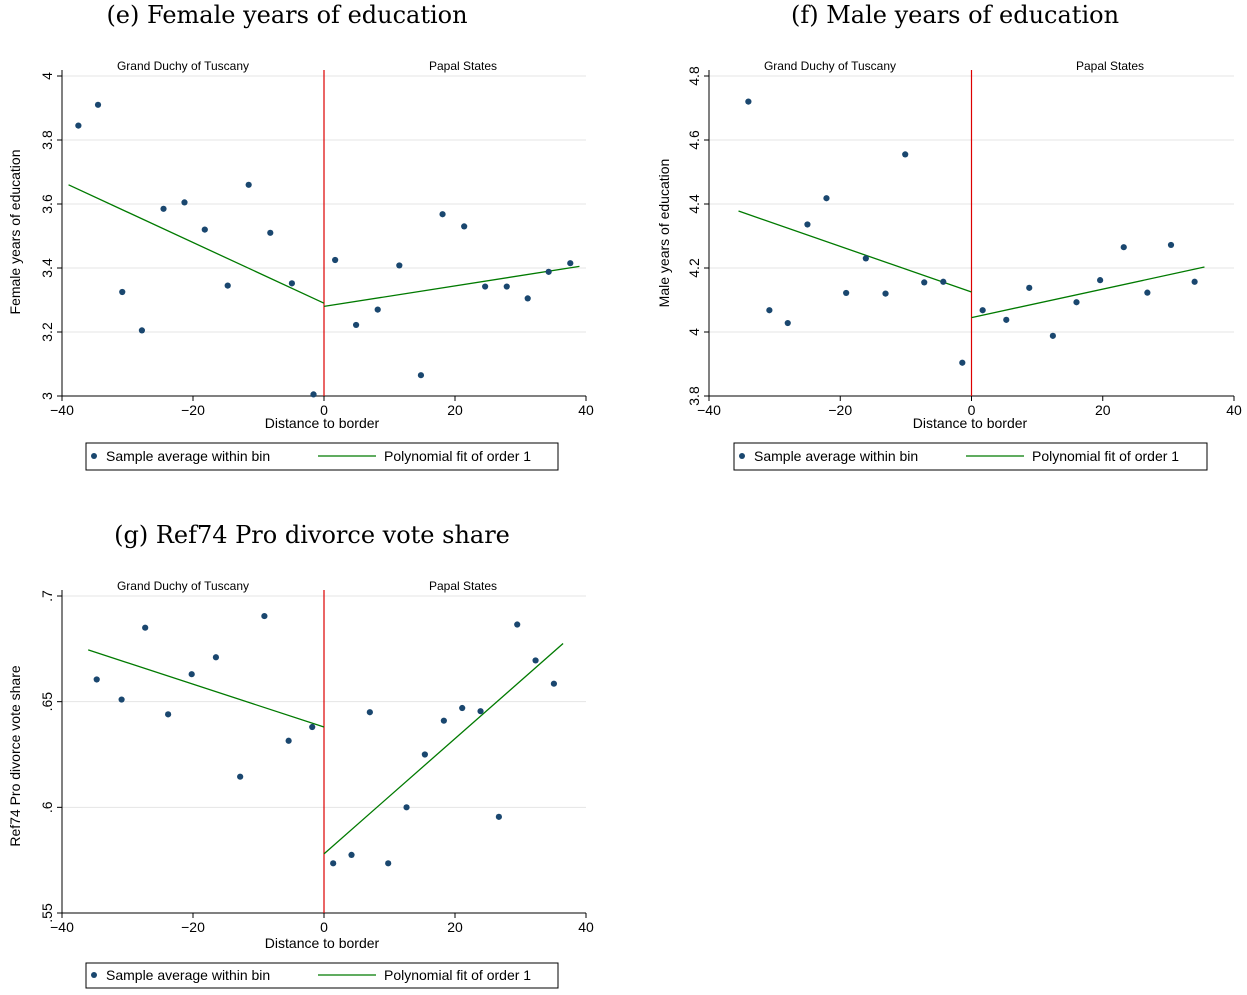  I want to click on y-tick-label: .7, so click(47, 596).